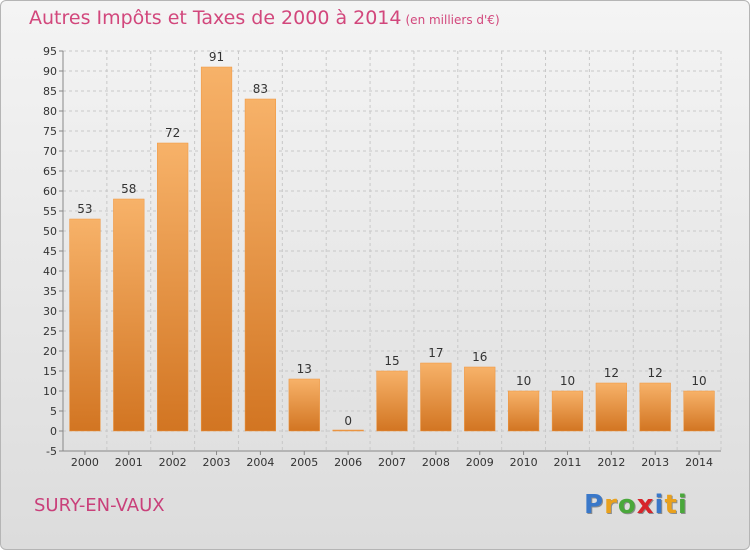  Describe the element at coordinates (215, 18) in the screenshot. I see `title-text: Autres Impôts et Taxes de 2000 à 2014` at that location.